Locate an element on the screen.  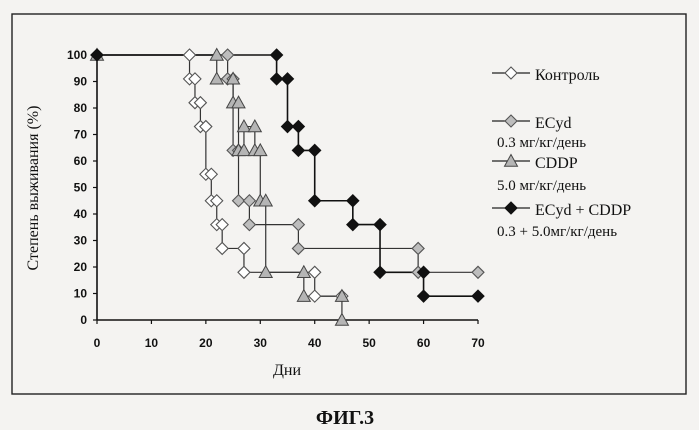
legend-swatch-marker-ecyd-cddp is located at coordinates (511, 208).